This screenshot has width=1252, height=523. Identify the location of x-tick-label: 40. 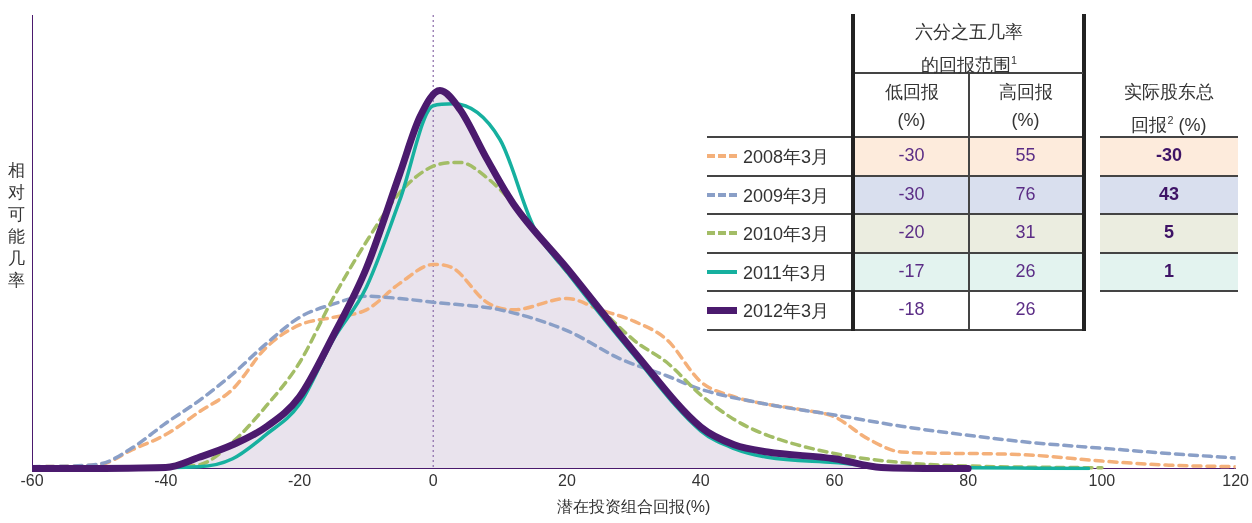
(700, 480).